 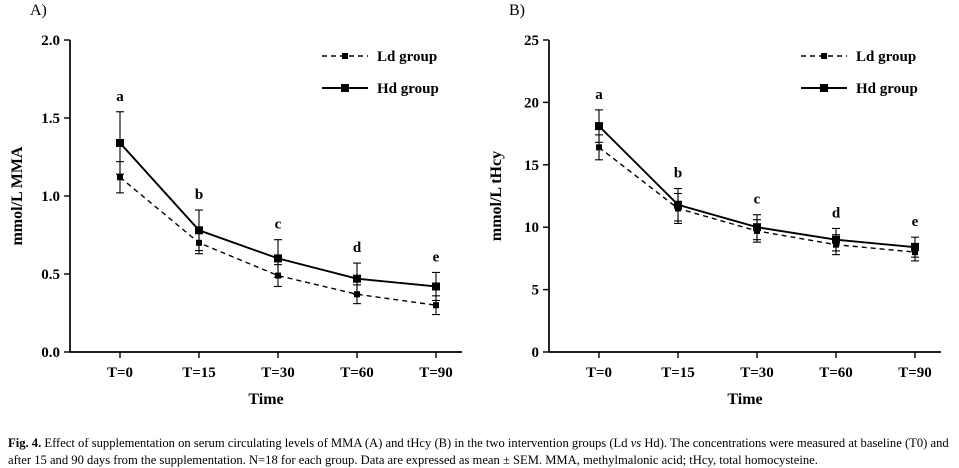 What do you see at coordinates (25, 442) in the screenshot?
I see `figure-caption-label: Fig. 4.` at bounding box center [25, 442].